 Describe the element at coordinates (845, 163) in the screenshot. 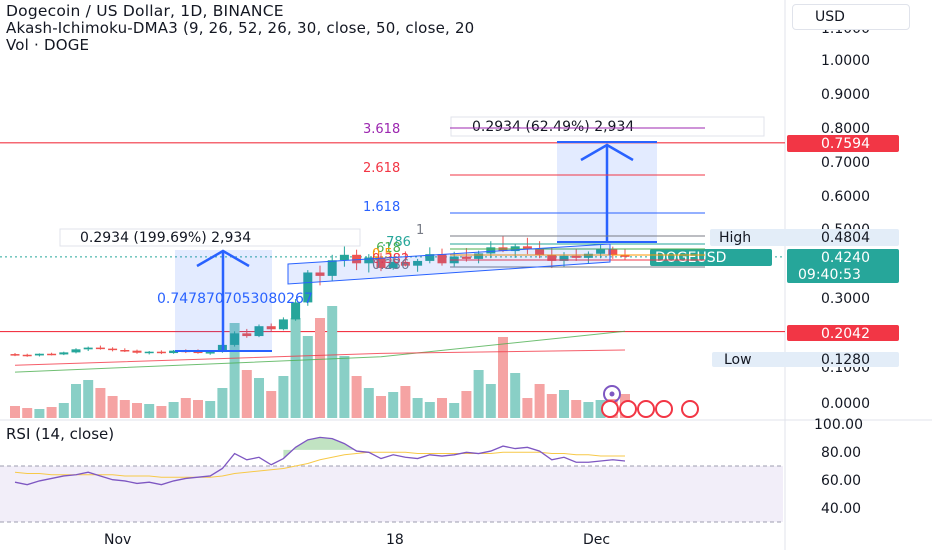

I see `price-tick-0.7: 0.7000` at that location.